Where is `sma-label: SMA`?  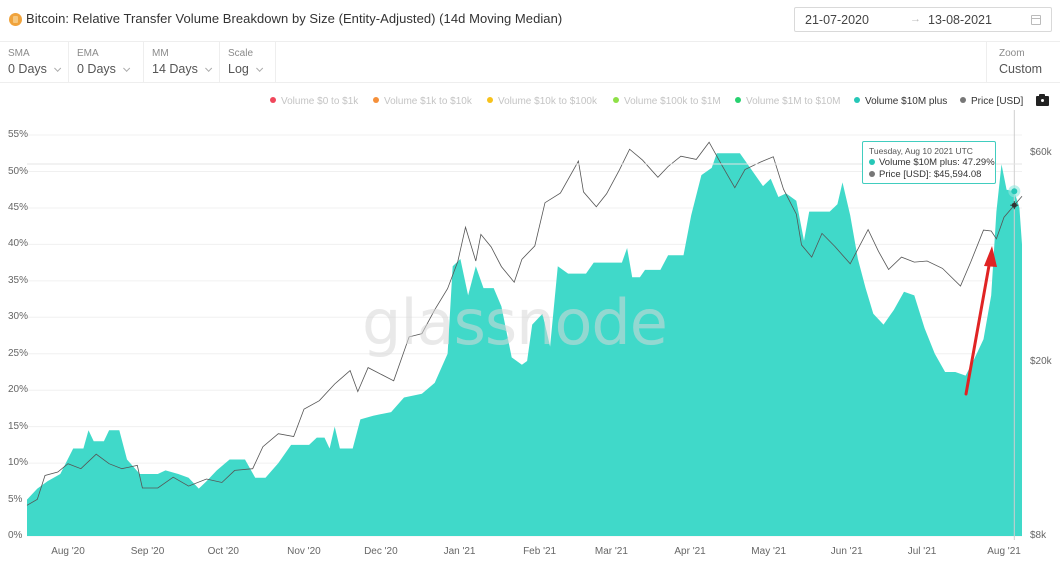
sma-label: SMA is located at coordinates (19, 53).